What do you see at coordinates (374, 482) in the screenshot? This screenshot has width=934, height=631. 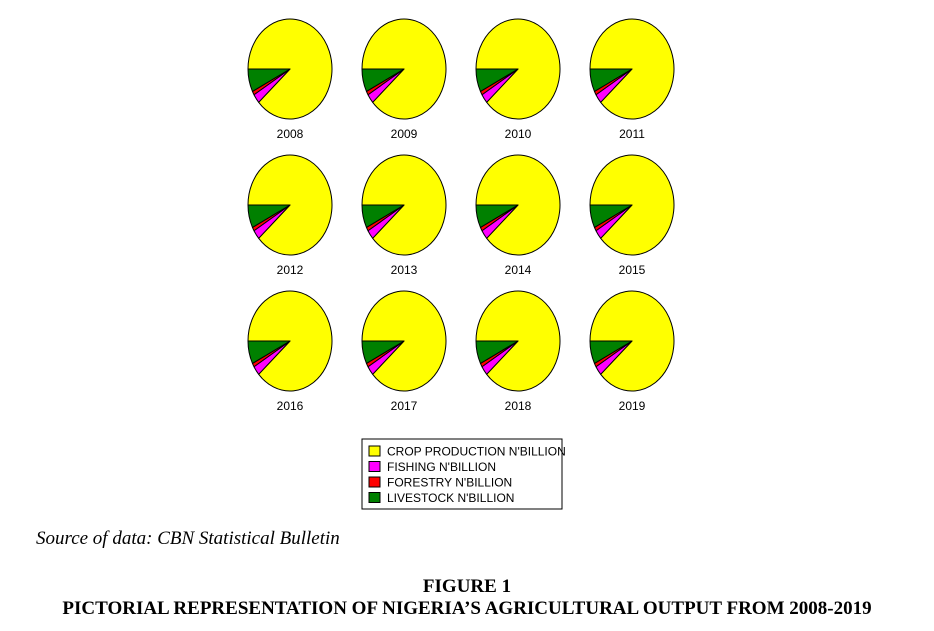 I see `legend-swatch-forestry` at bounding box center [374, 482].